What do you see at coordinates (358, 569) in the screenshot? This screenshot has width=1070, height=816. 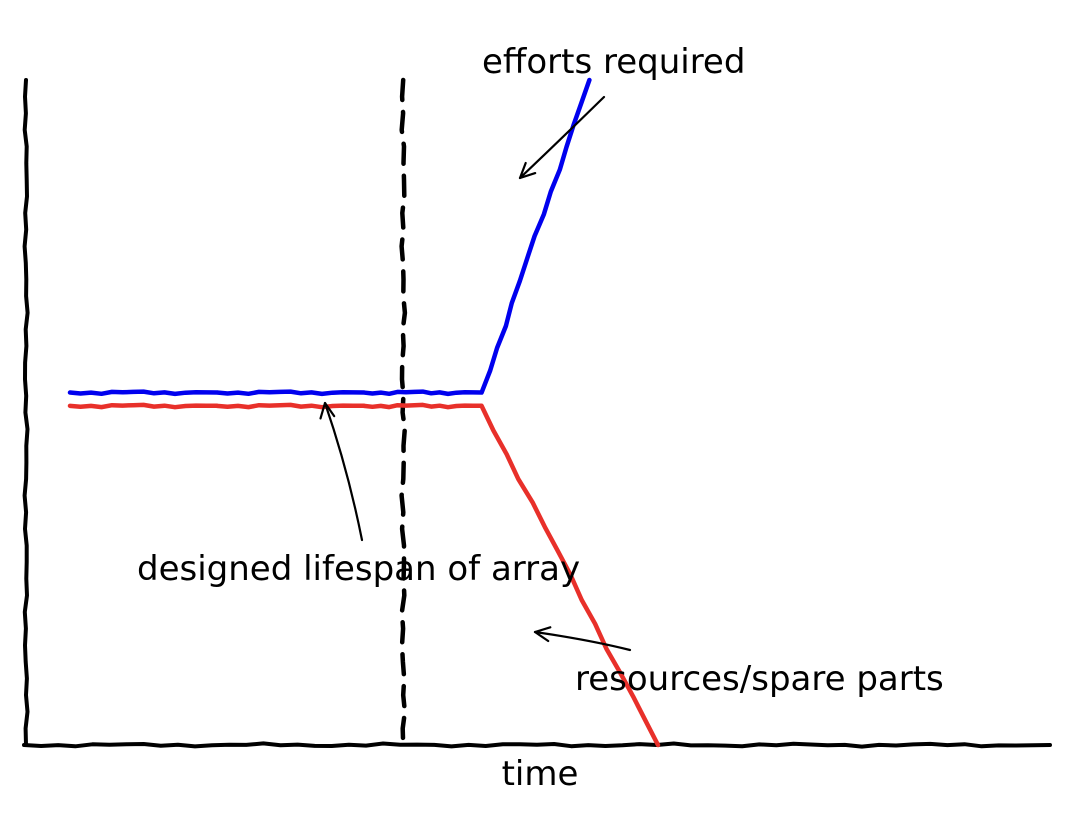 I see `annotation-designed-lifespan: designed lifespan of array` at bounding box center [358, 569].